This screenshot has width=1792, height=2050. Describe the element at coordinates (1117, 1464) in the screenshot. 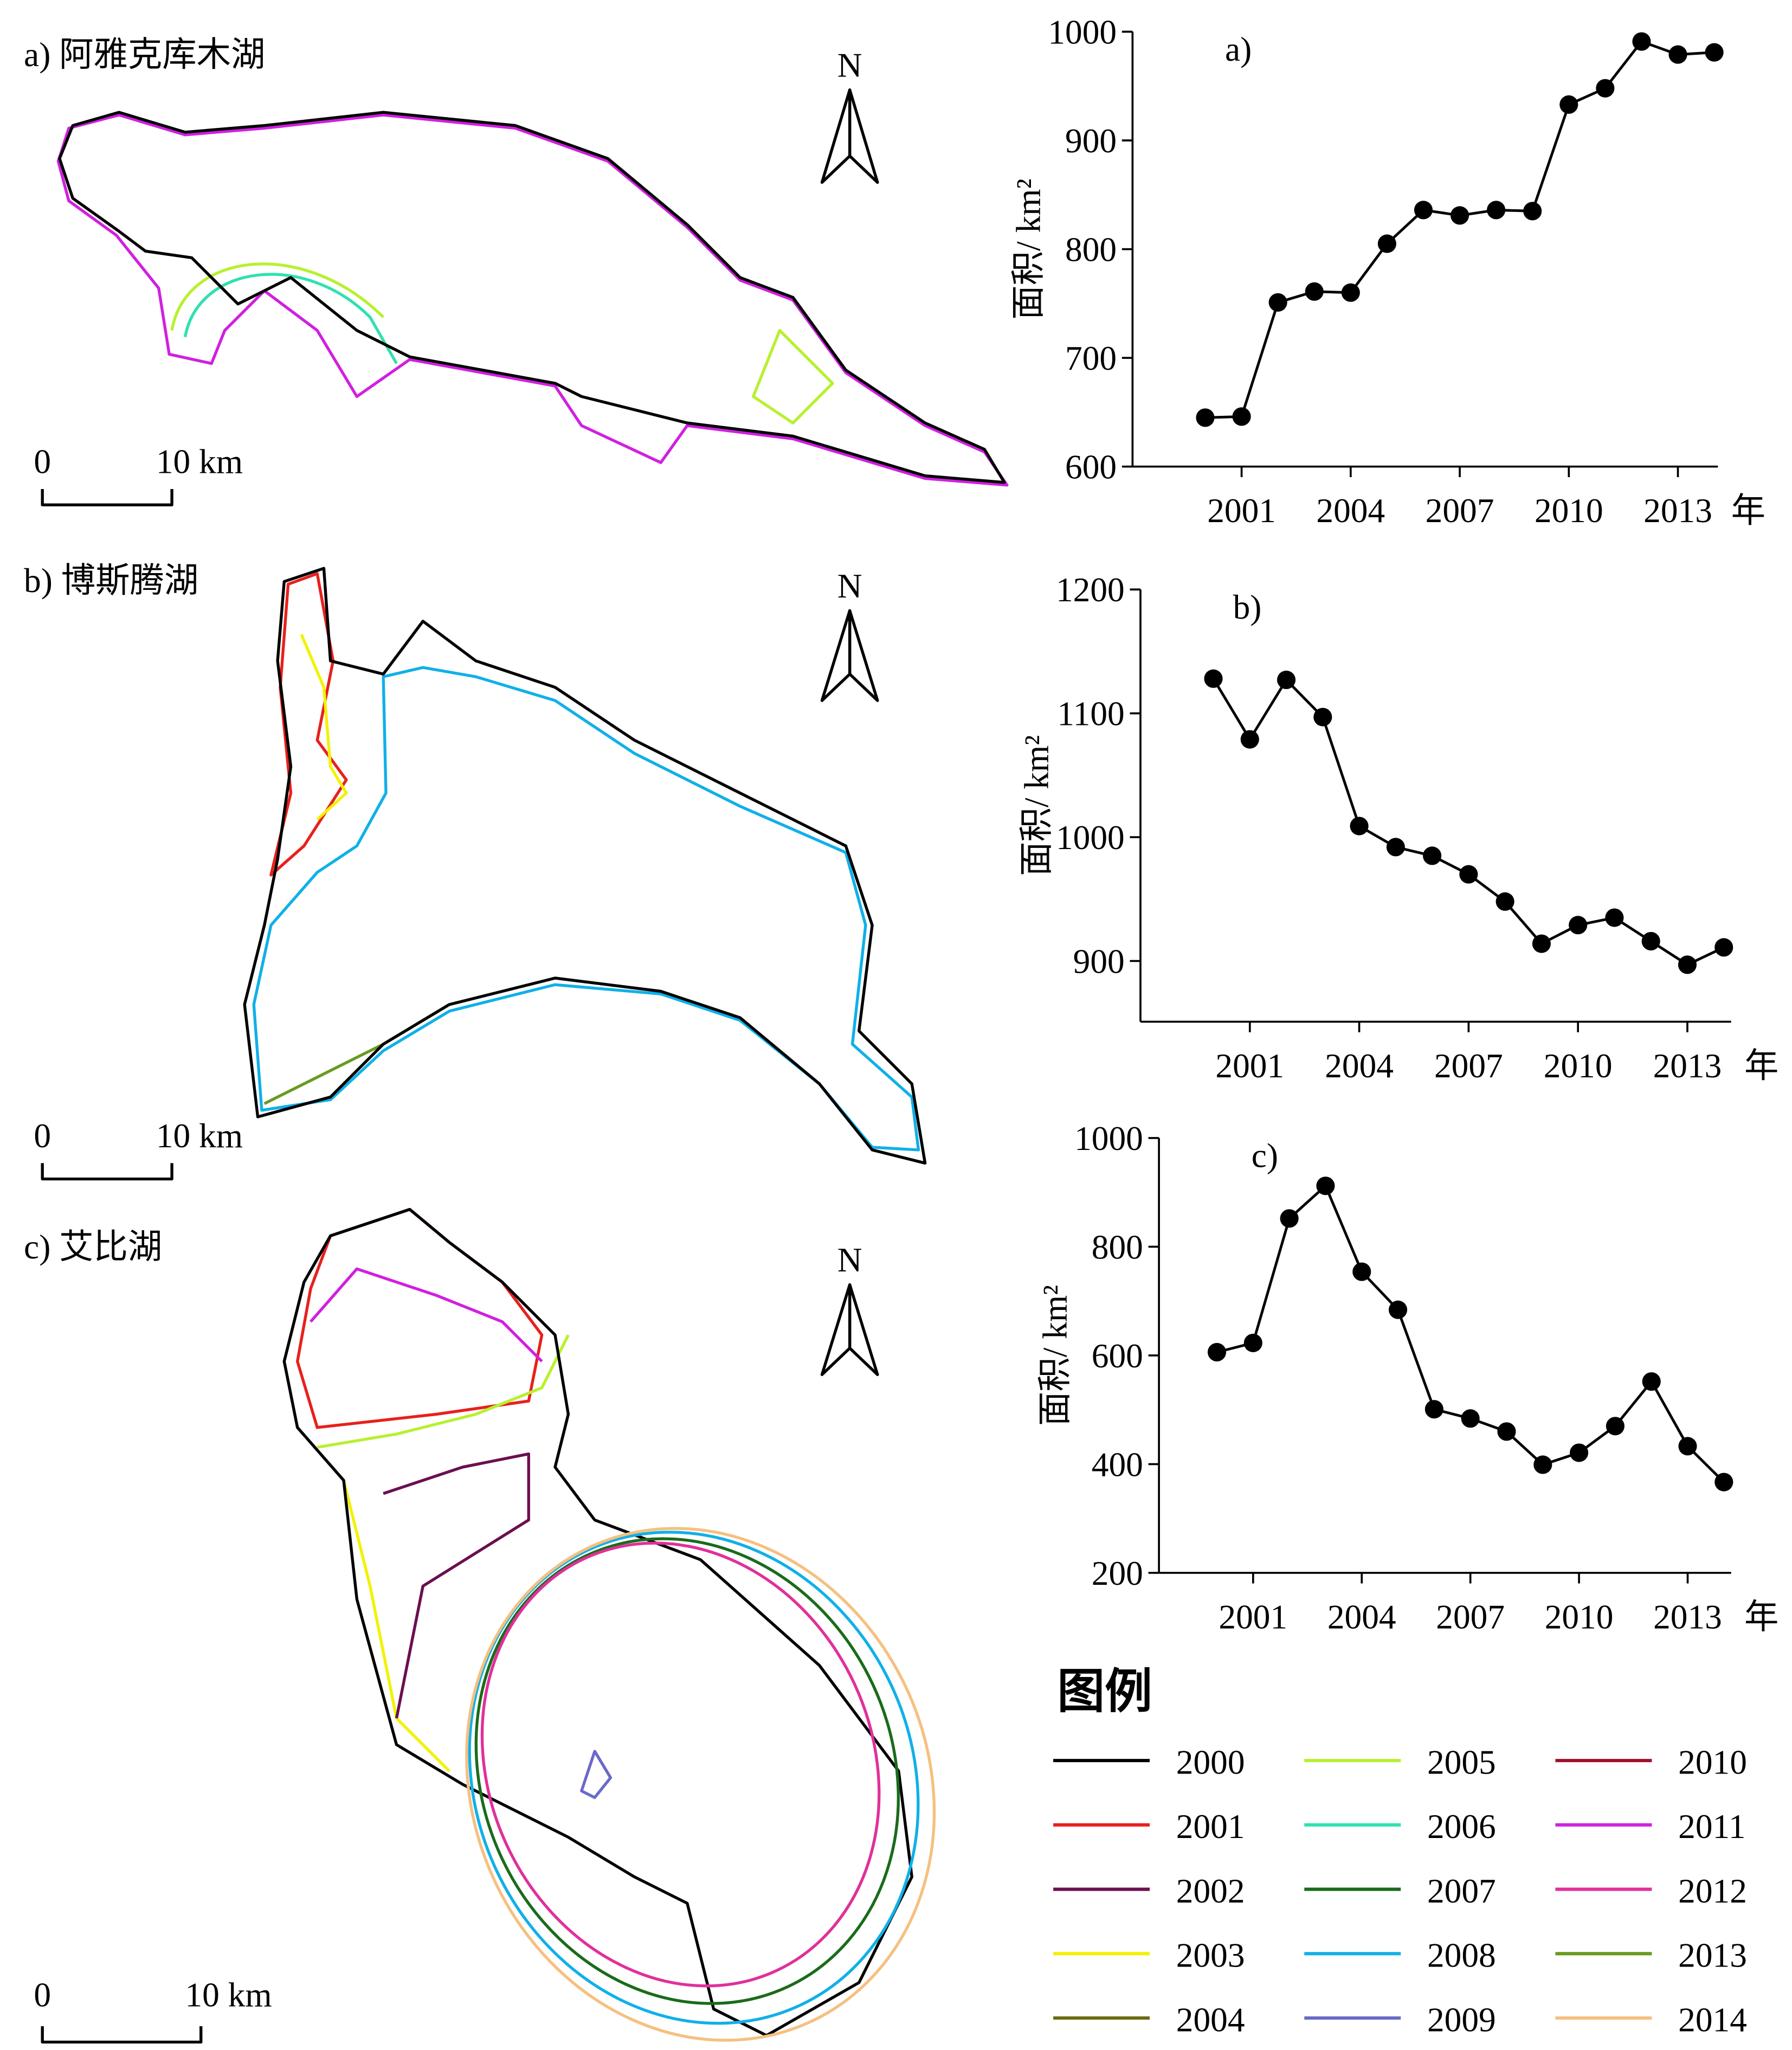

I see `y-tick-label: 400` at that location.